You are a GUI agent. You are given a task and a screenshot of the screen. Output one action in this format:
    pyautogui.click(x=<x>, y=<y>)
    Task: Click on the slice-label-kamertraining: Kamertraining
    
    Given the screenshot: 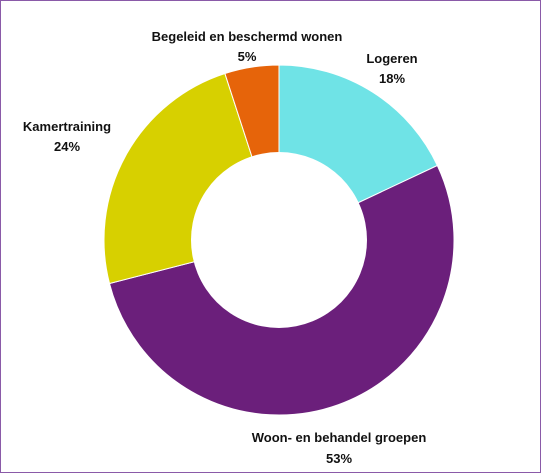 What is the action you would take?
    pyautogui.click(x=67, y=126)
    